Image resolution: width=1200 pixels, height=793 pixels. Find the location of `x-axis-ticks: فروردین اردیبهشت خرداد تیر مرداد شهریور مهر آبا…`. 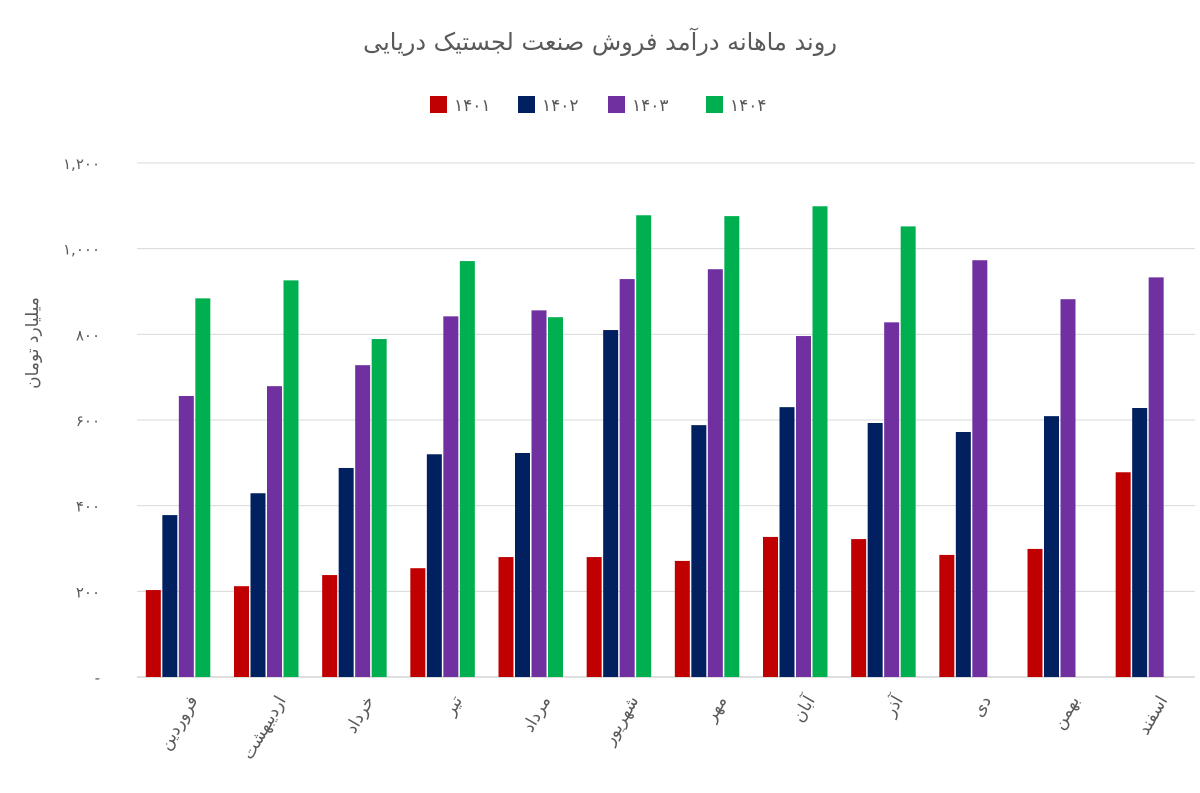

x-axis-ticks: فروردین اردیبهشت خرداد تیر مرداد شهریور مهر آبا… is located at coordinates (664, 726).